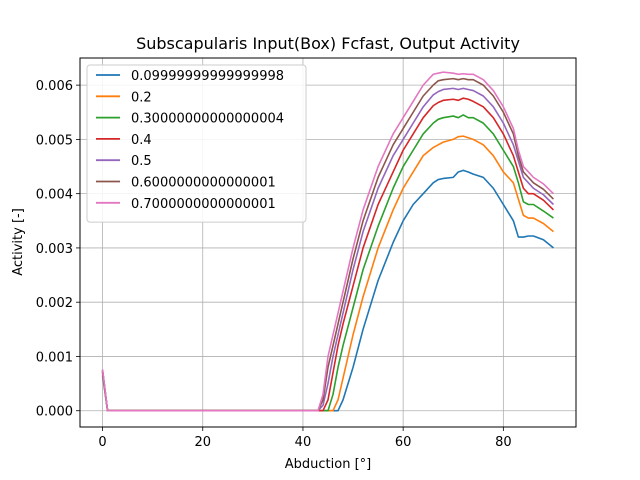  Describe the element at coordinates (102, 442) in the screenshot. I see `x-tick-label: 0` at that location.